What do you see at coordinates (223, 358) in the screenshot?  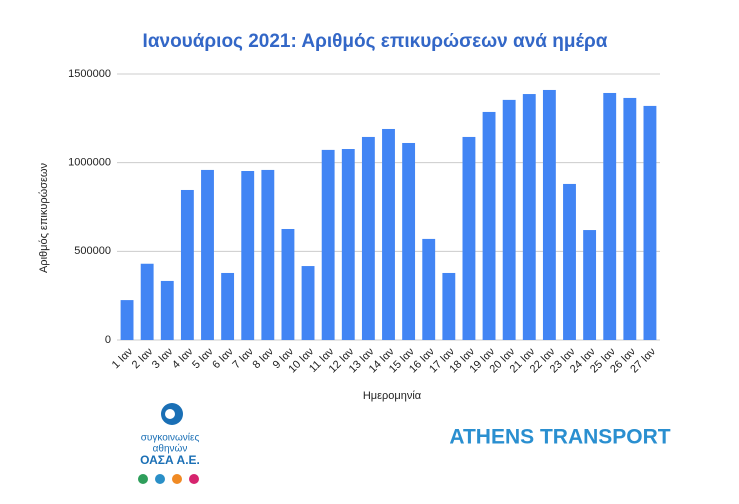 I see `x-tick-label: 6 Ιαν` at bounding box center [223, 358].